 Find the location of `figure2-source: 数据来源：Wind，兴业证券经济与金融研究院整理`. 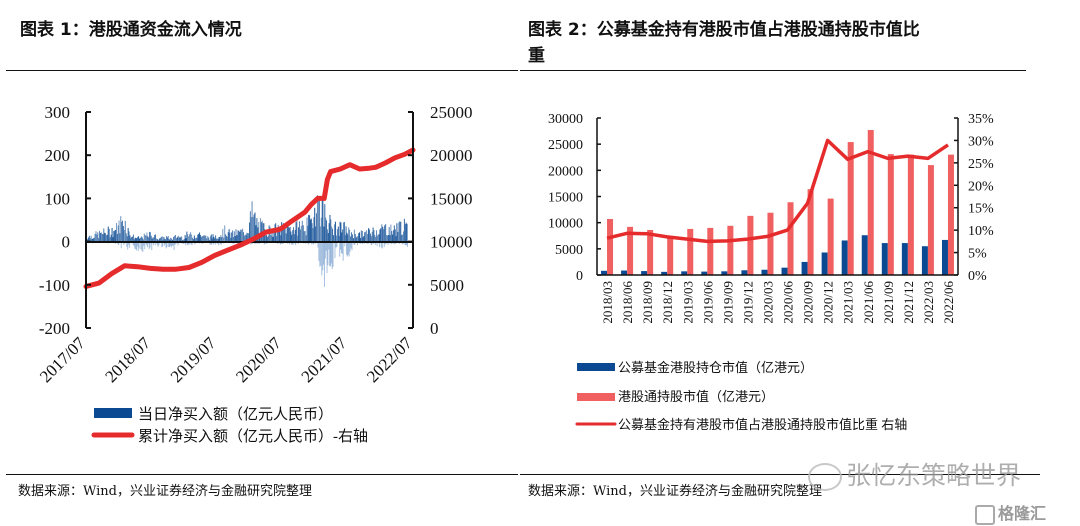

figure2-source: 数据来源：Wind，兴业证券经济与金融研究院整理 is located at coordinates (675, 491).